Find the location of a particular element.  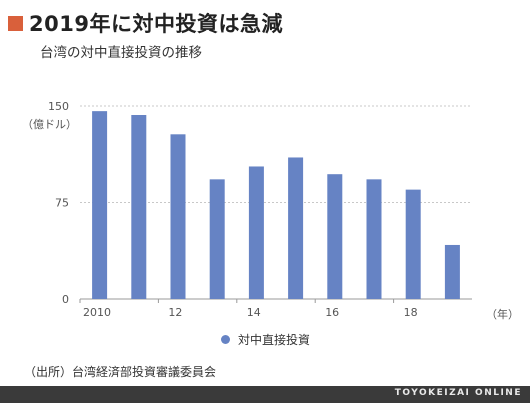

x-tick-label: 16 is located at coordinates (332, 312).